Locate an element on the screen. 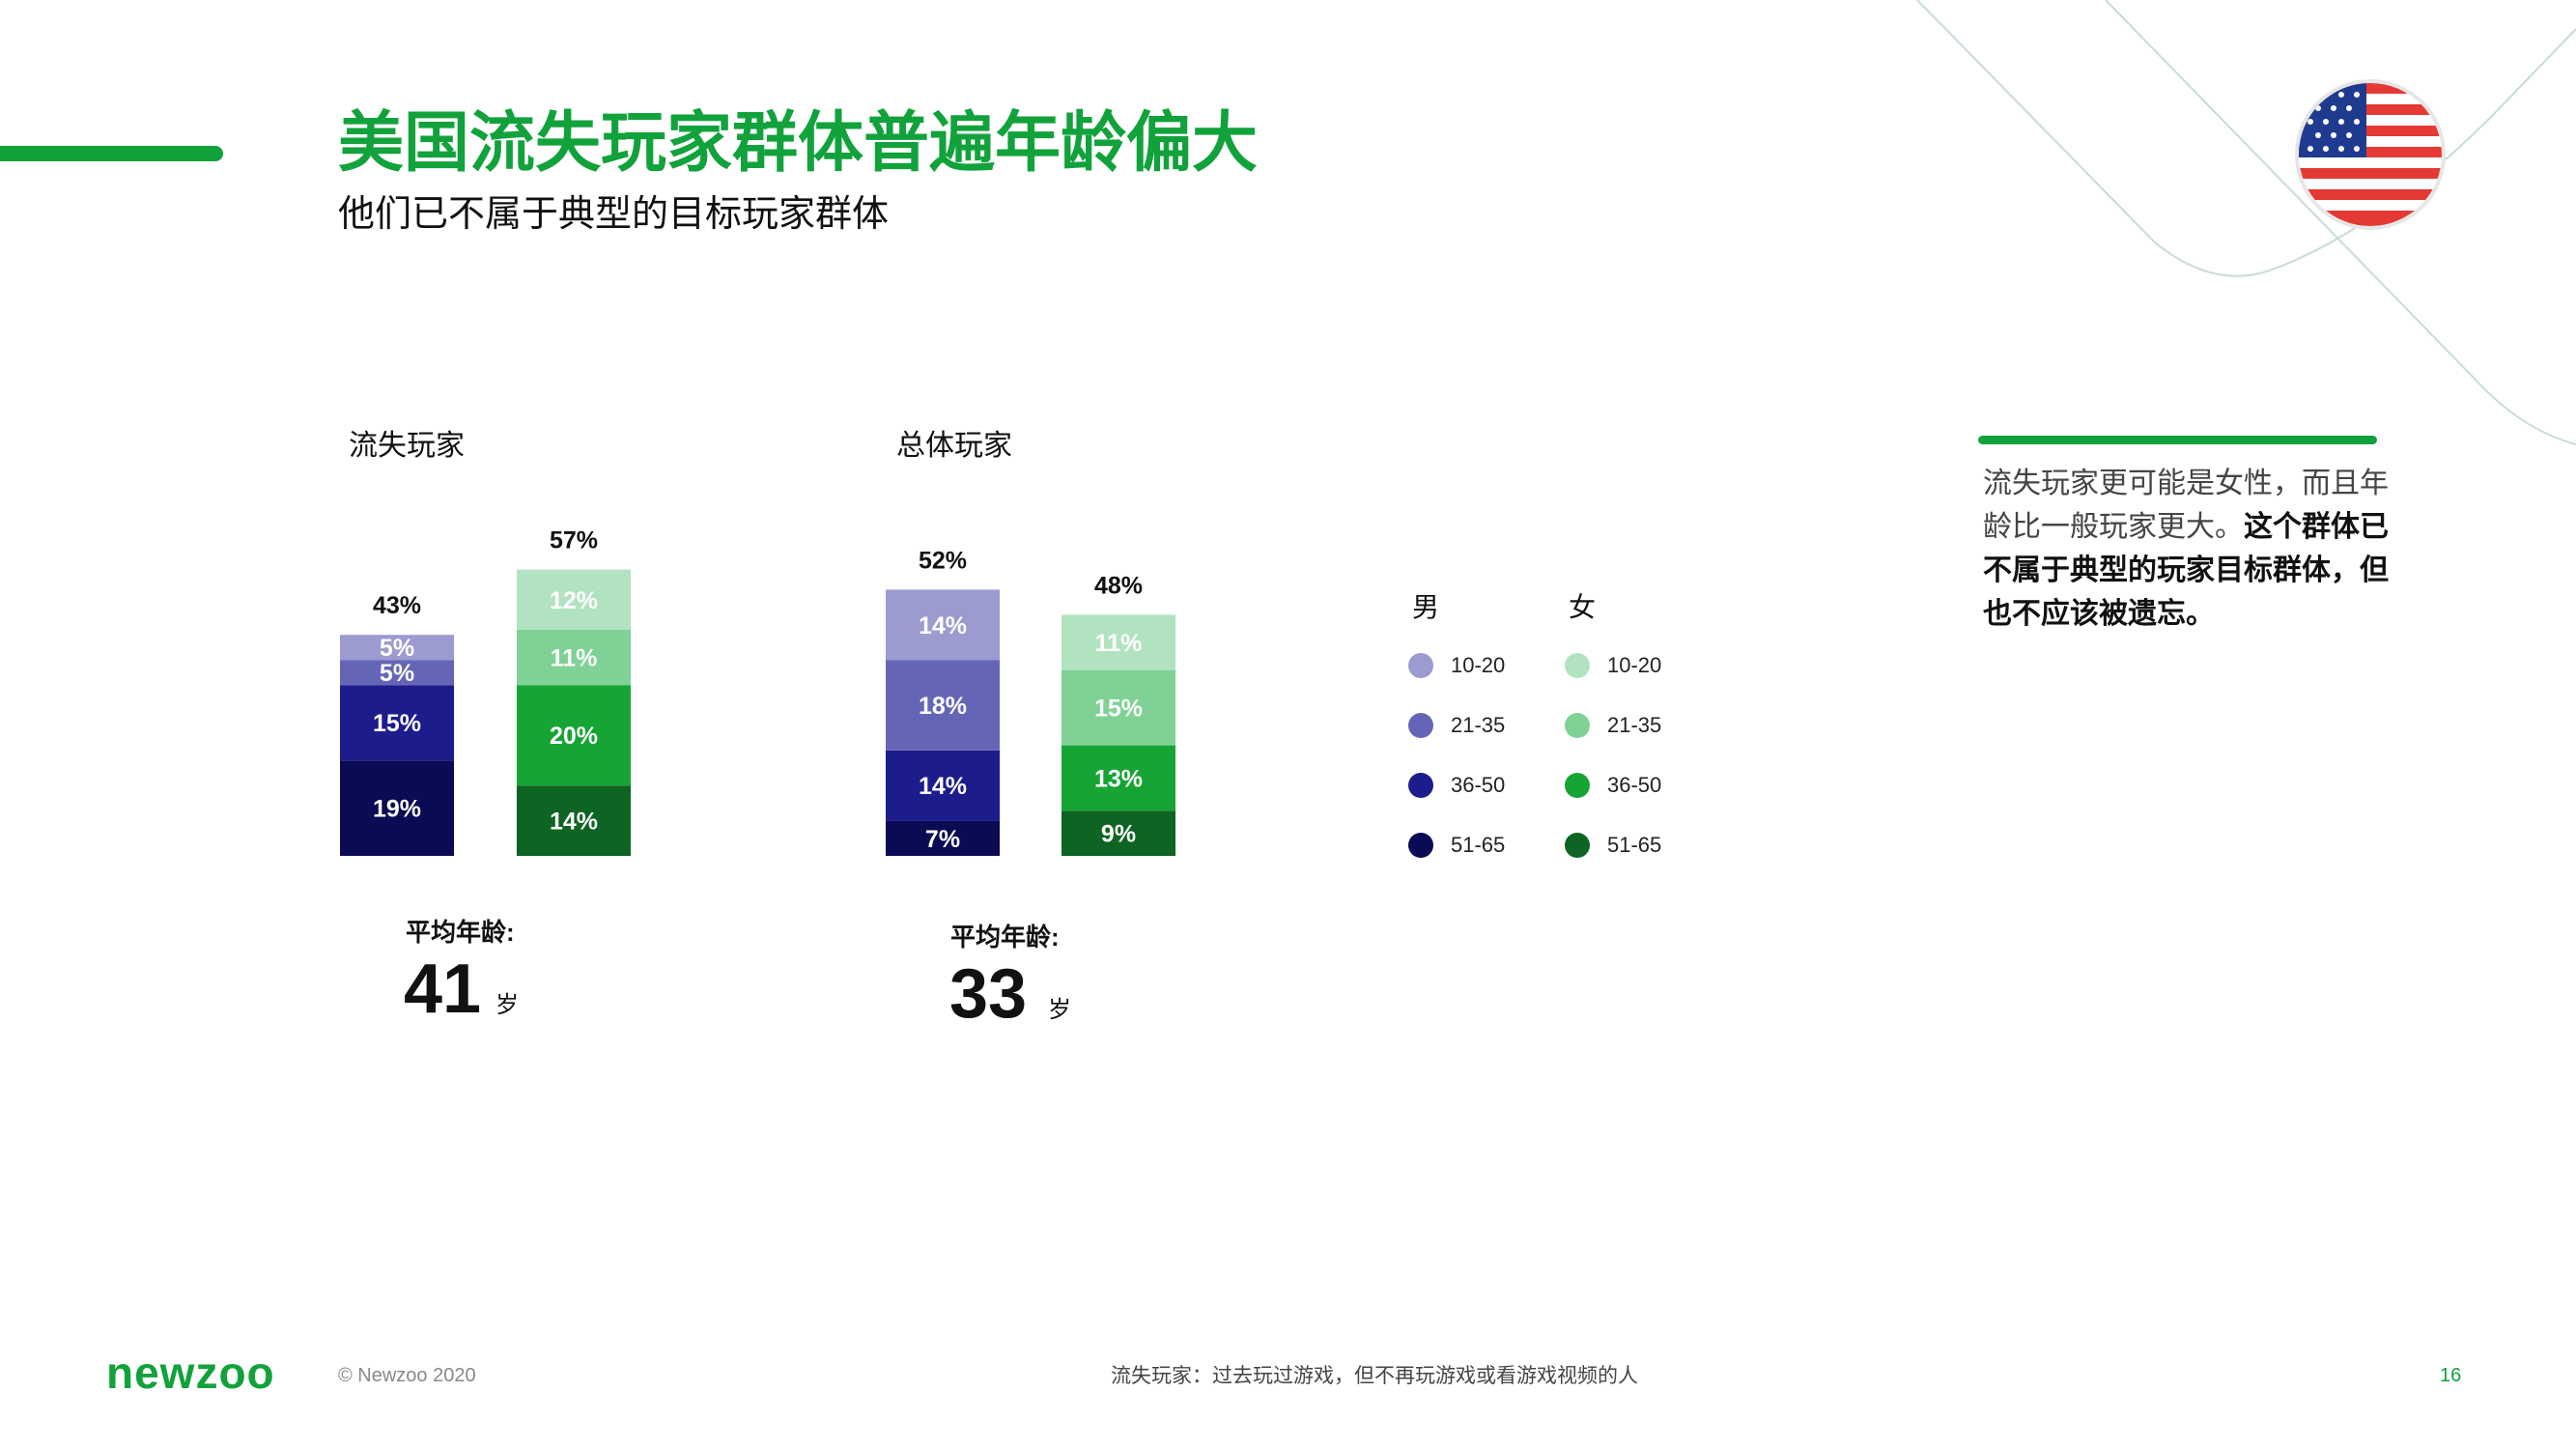 The image size is (2576, 1449). page-number: 16 is located at coordinates (2451, 1375).